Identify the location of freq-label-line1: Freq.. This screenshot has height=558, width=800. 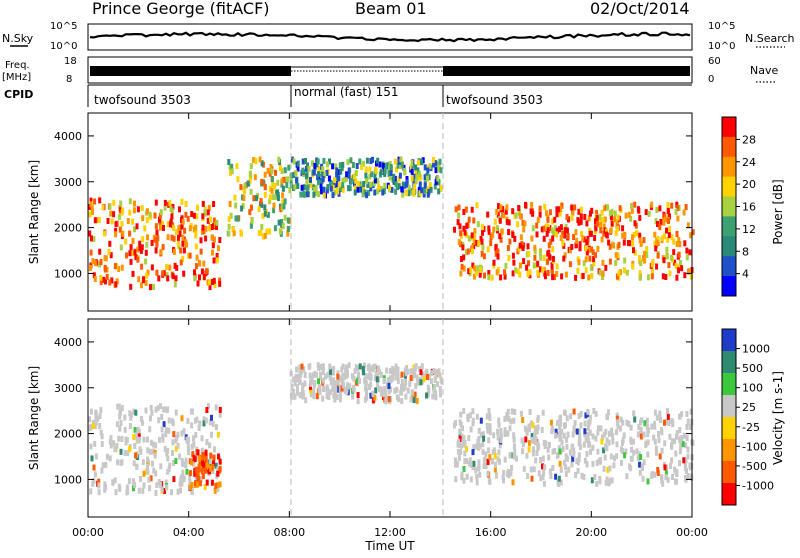
(17, 65).